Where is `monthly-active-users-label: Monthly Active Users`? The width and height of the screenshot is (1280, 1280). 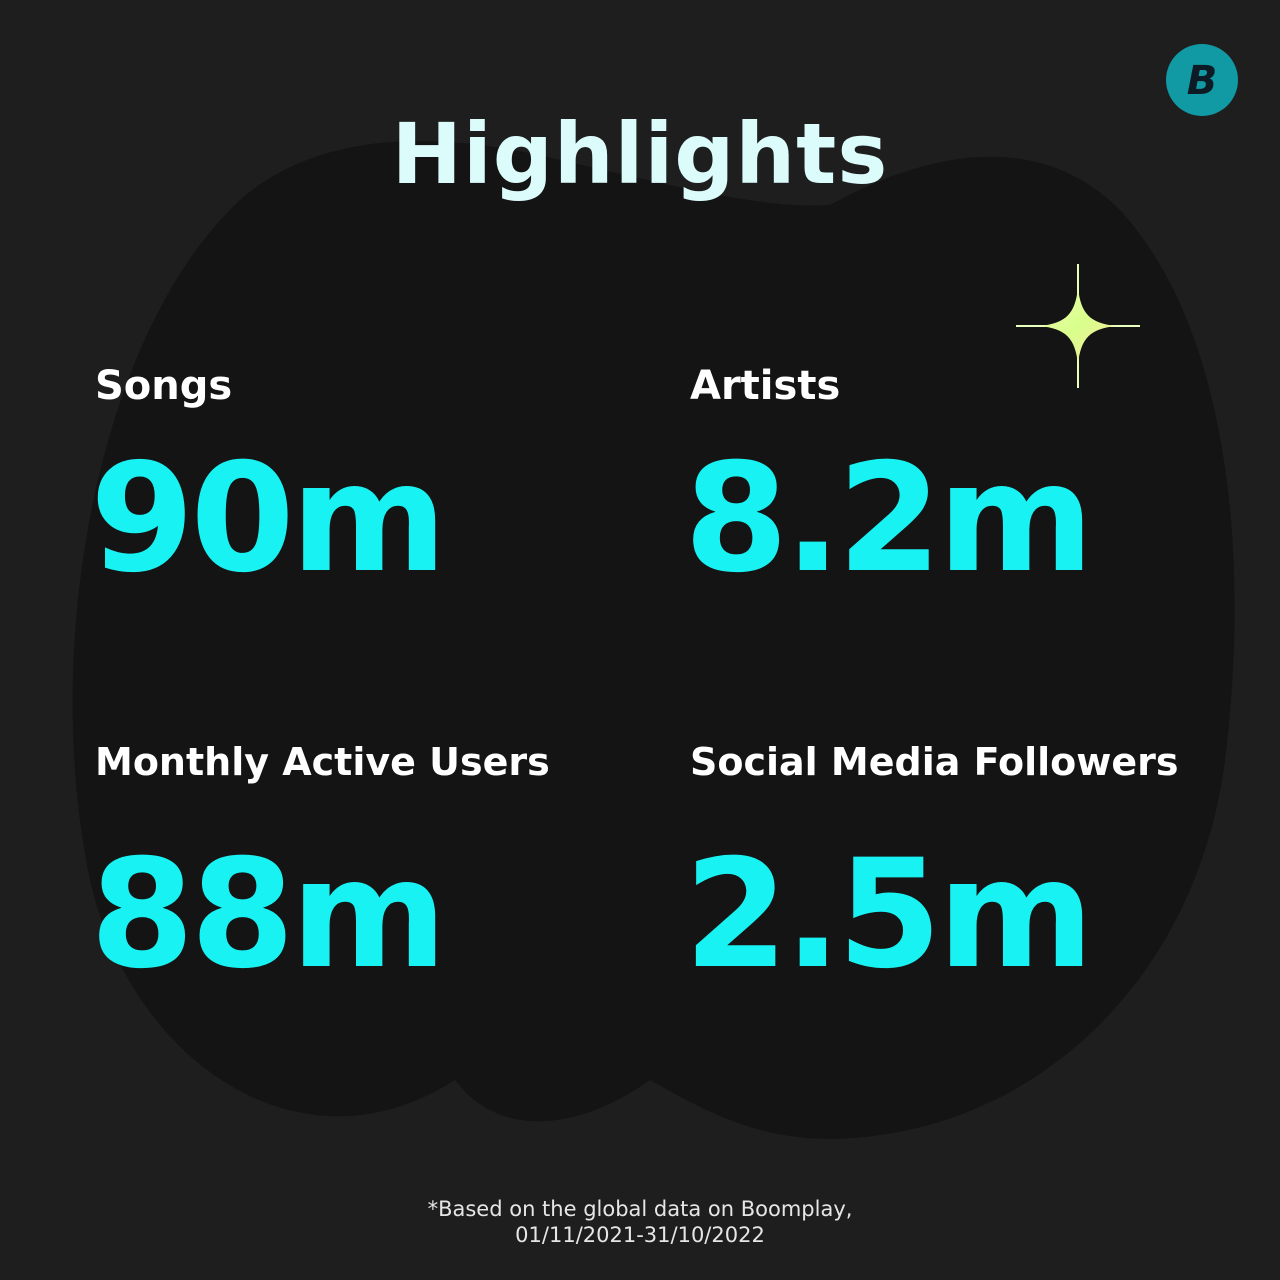
monthly-active-users-label: Monthly Active Users is located at coordinates (322, 762).